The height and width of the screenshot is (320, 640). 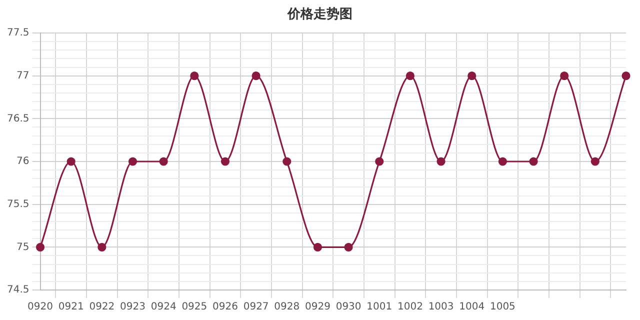 What do you see at coordinates (23, 162) in the screenshot?
I see `y-tick-label: 76` at bounding box center [23, 162].